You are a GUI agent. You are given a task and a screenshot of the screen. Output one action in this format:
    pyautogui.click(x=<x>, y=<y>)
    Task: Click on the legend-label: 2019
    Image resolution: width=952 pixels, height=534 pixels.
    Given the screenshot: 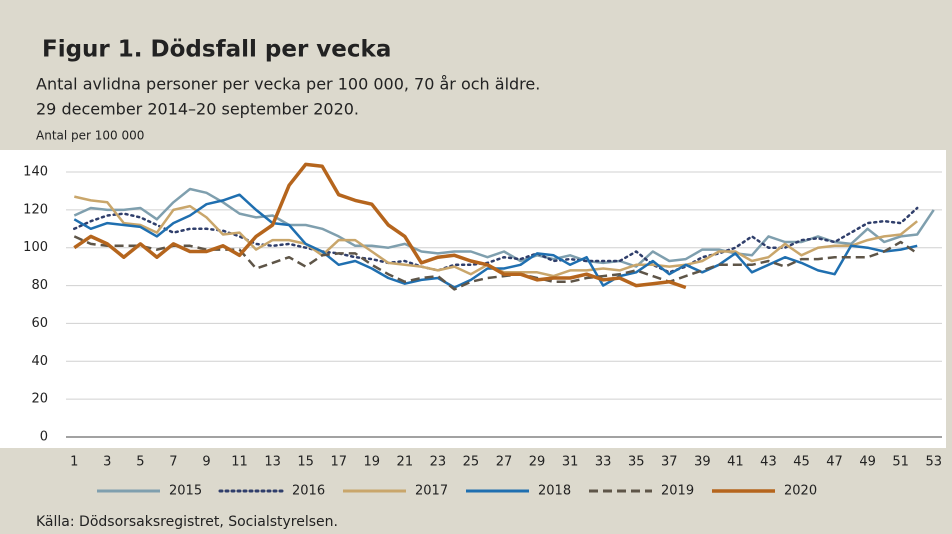 What is the action you would take?
    pyautogui.click(x=677, y=491)
    